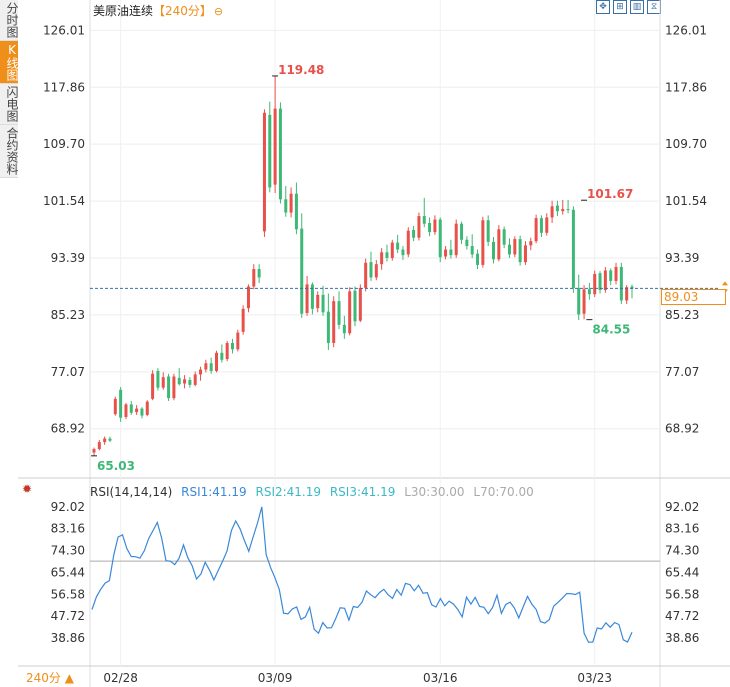 The width and height of the screenshot is (730, 687). I want to click on tab-kline: K线图, so click(9, 62).